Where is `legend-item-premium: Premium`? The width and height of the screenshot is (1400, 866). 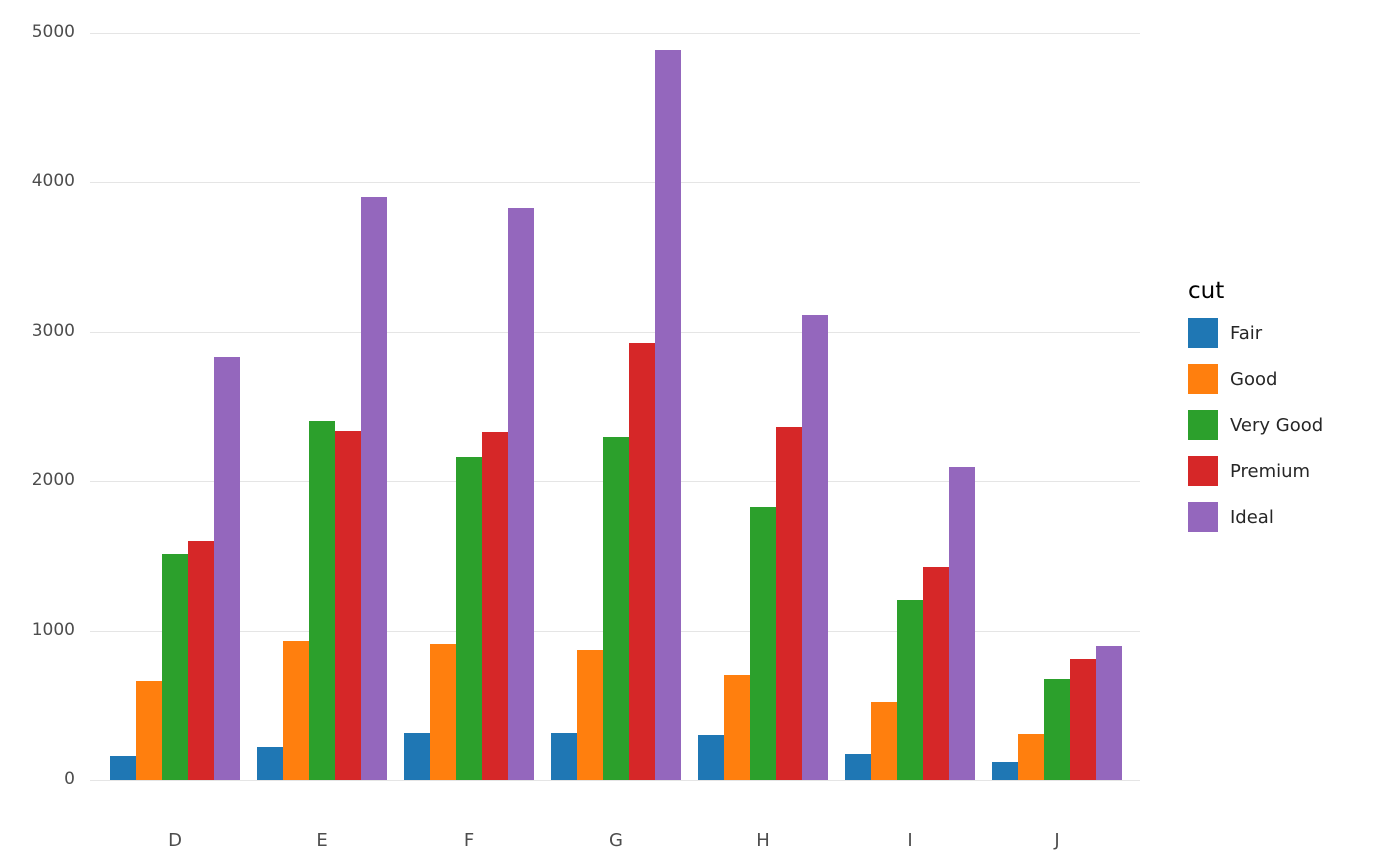
legend-item-premium: Premium is located at coordinates (1255, 471).